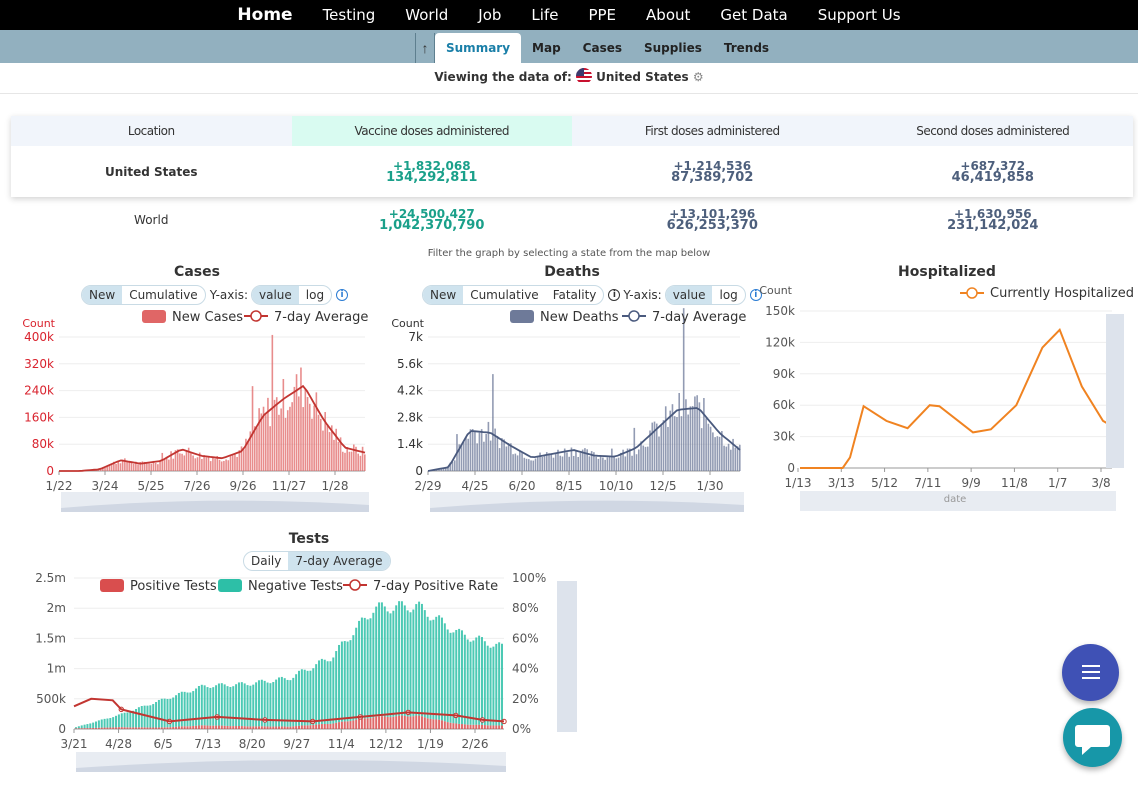 This screenshot has width=1138, height=812. I want to click on legend-swatch, so click(154, 316).